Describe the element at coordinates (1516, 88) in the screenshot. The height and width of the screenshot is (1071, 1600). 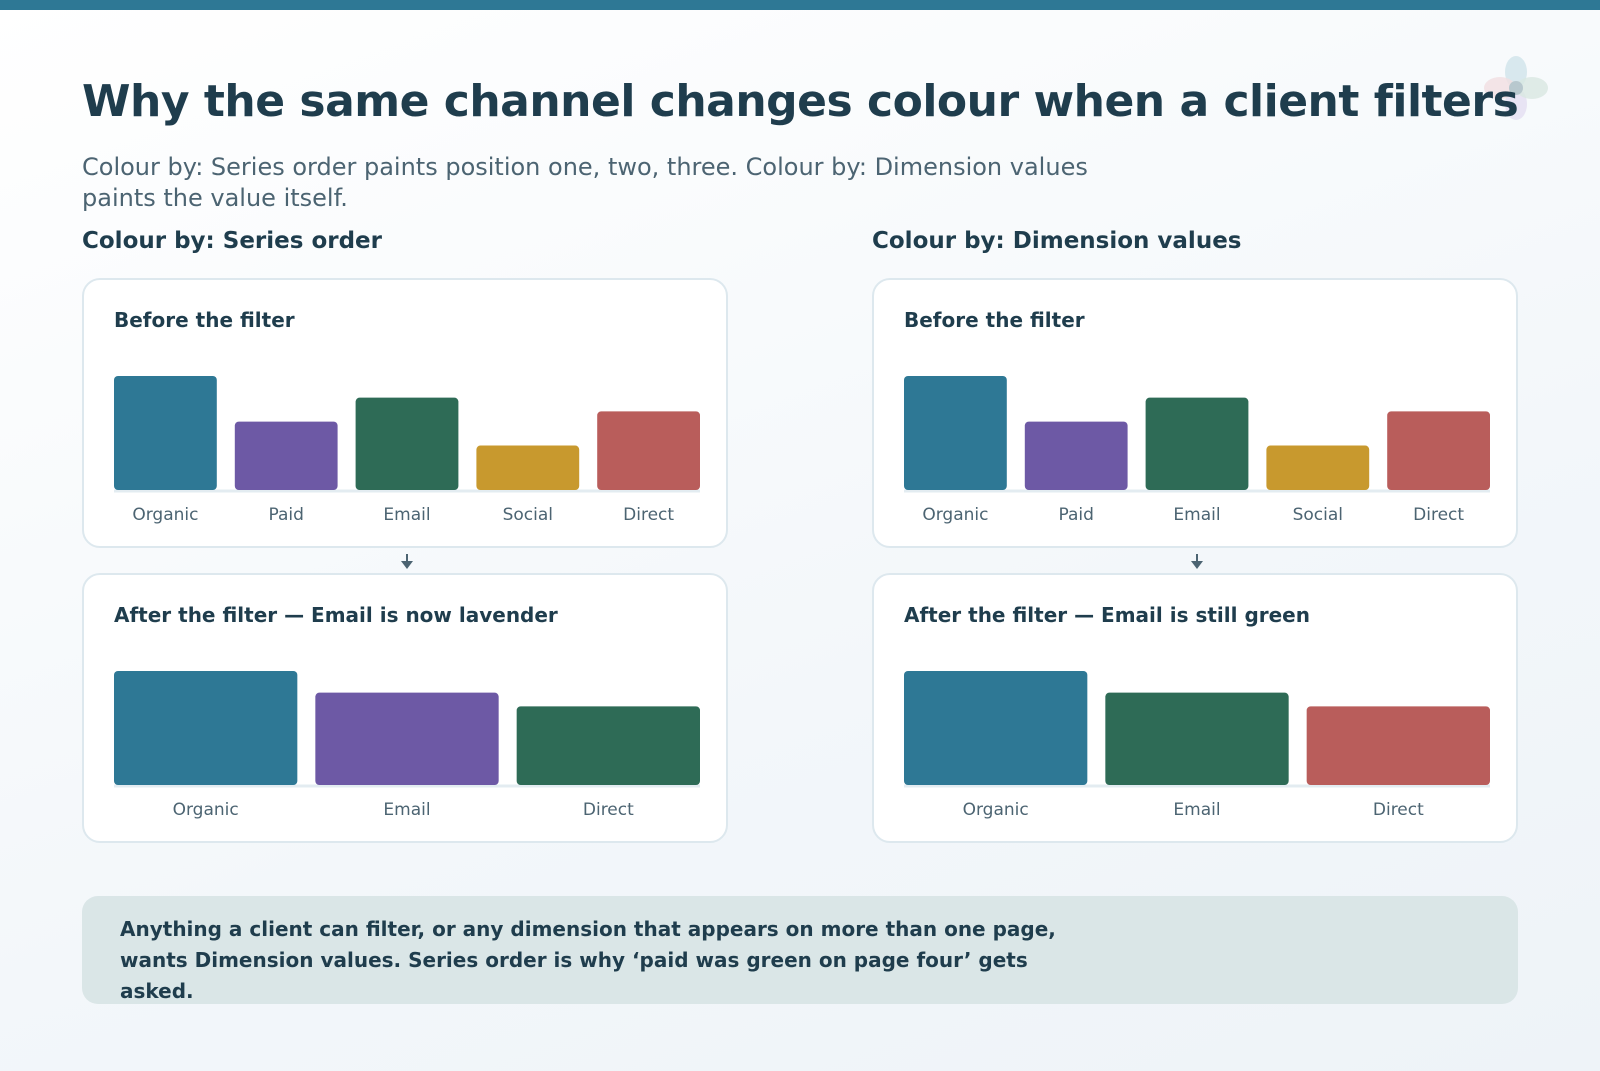
I see `flower-logo-icon` at that location.